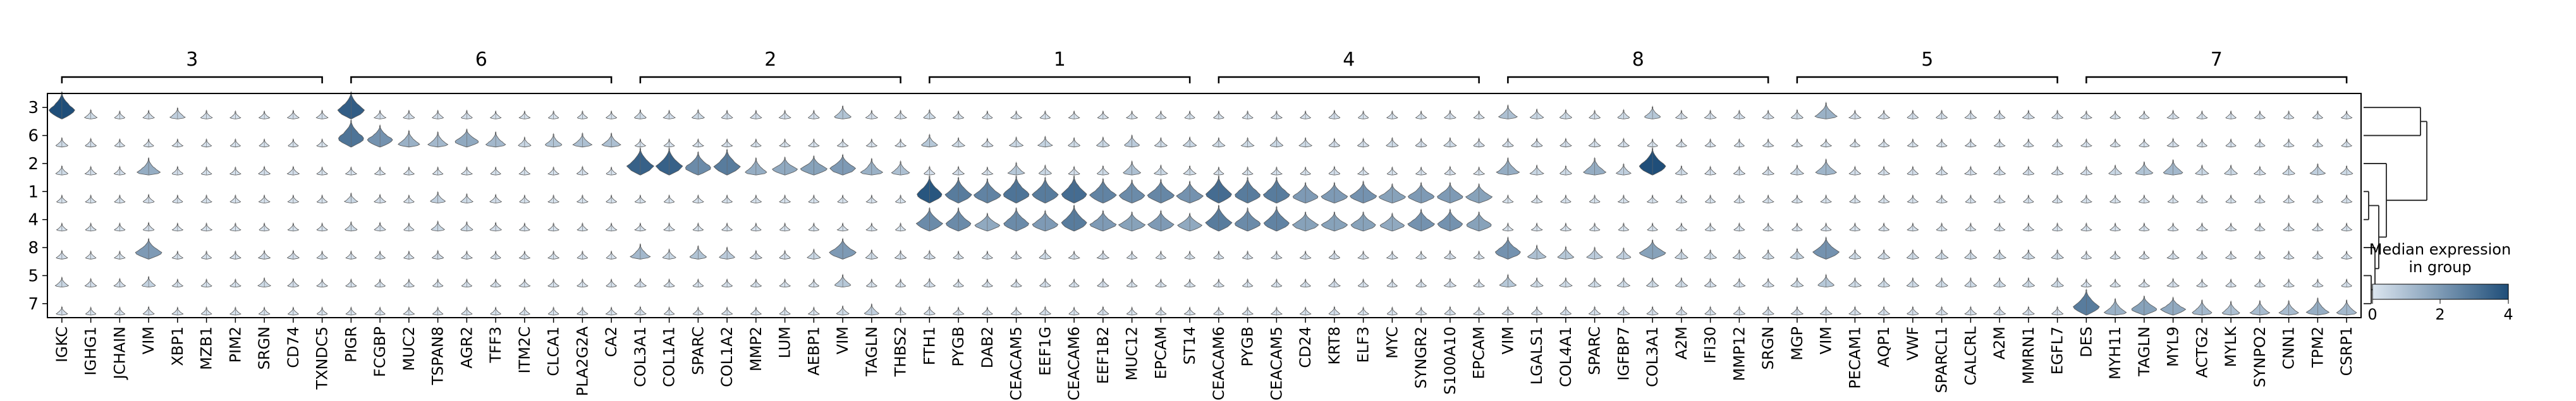  I want to click on group-label-1: 1, so click(1060, 60).